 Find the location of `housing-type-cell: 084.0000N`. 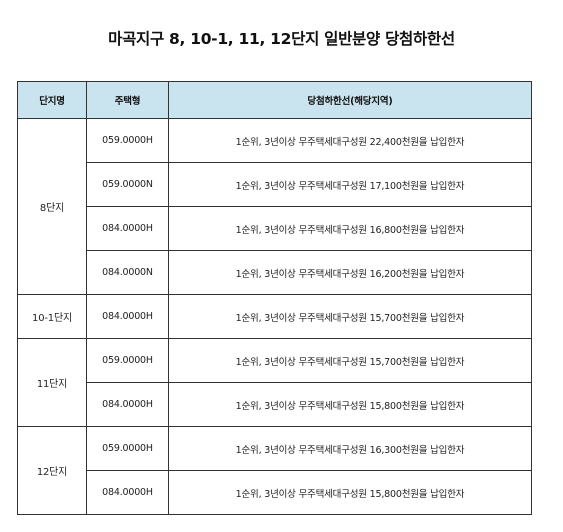

housing-type-cell: 084.0000N is located at coordinates (127, 272).